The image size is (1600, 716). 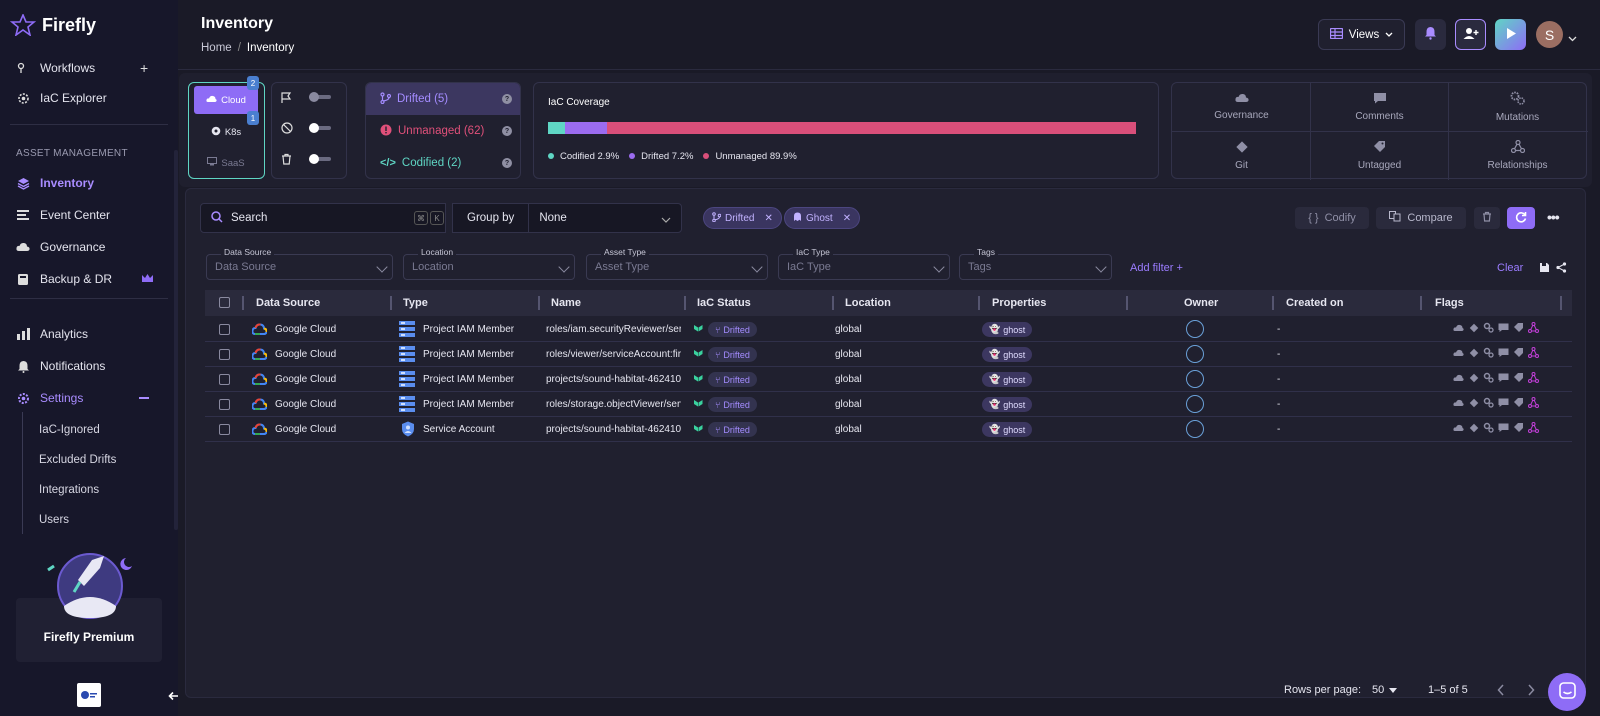 I want to click on excluded-toggle, so click(x=320, y=128).